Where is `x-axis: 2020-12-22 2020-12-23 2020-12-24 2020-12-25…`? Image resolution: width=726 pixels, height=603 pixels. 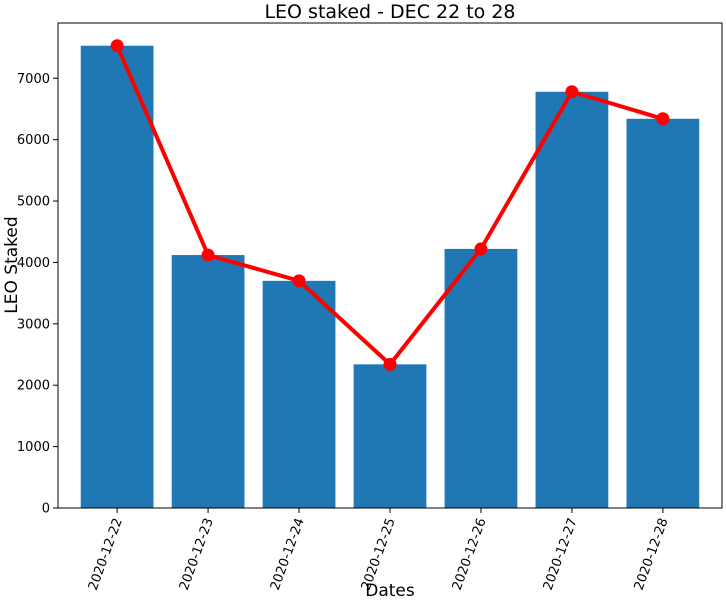
x-axis: 2020-12-22 2020-12-23 2020-12-24 2020-12-25… is located at coordinates (379, 550).